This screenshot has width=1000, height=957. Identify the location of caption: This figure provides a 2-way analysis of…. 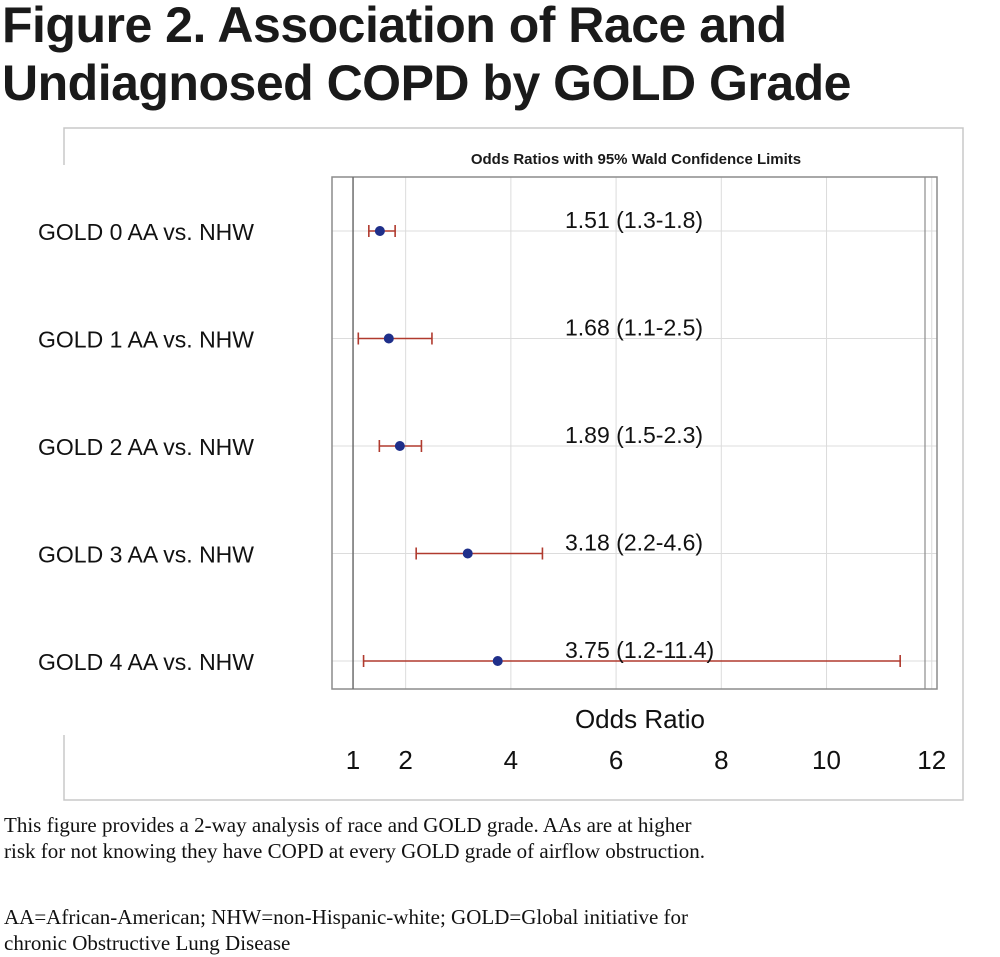
(501, 838).